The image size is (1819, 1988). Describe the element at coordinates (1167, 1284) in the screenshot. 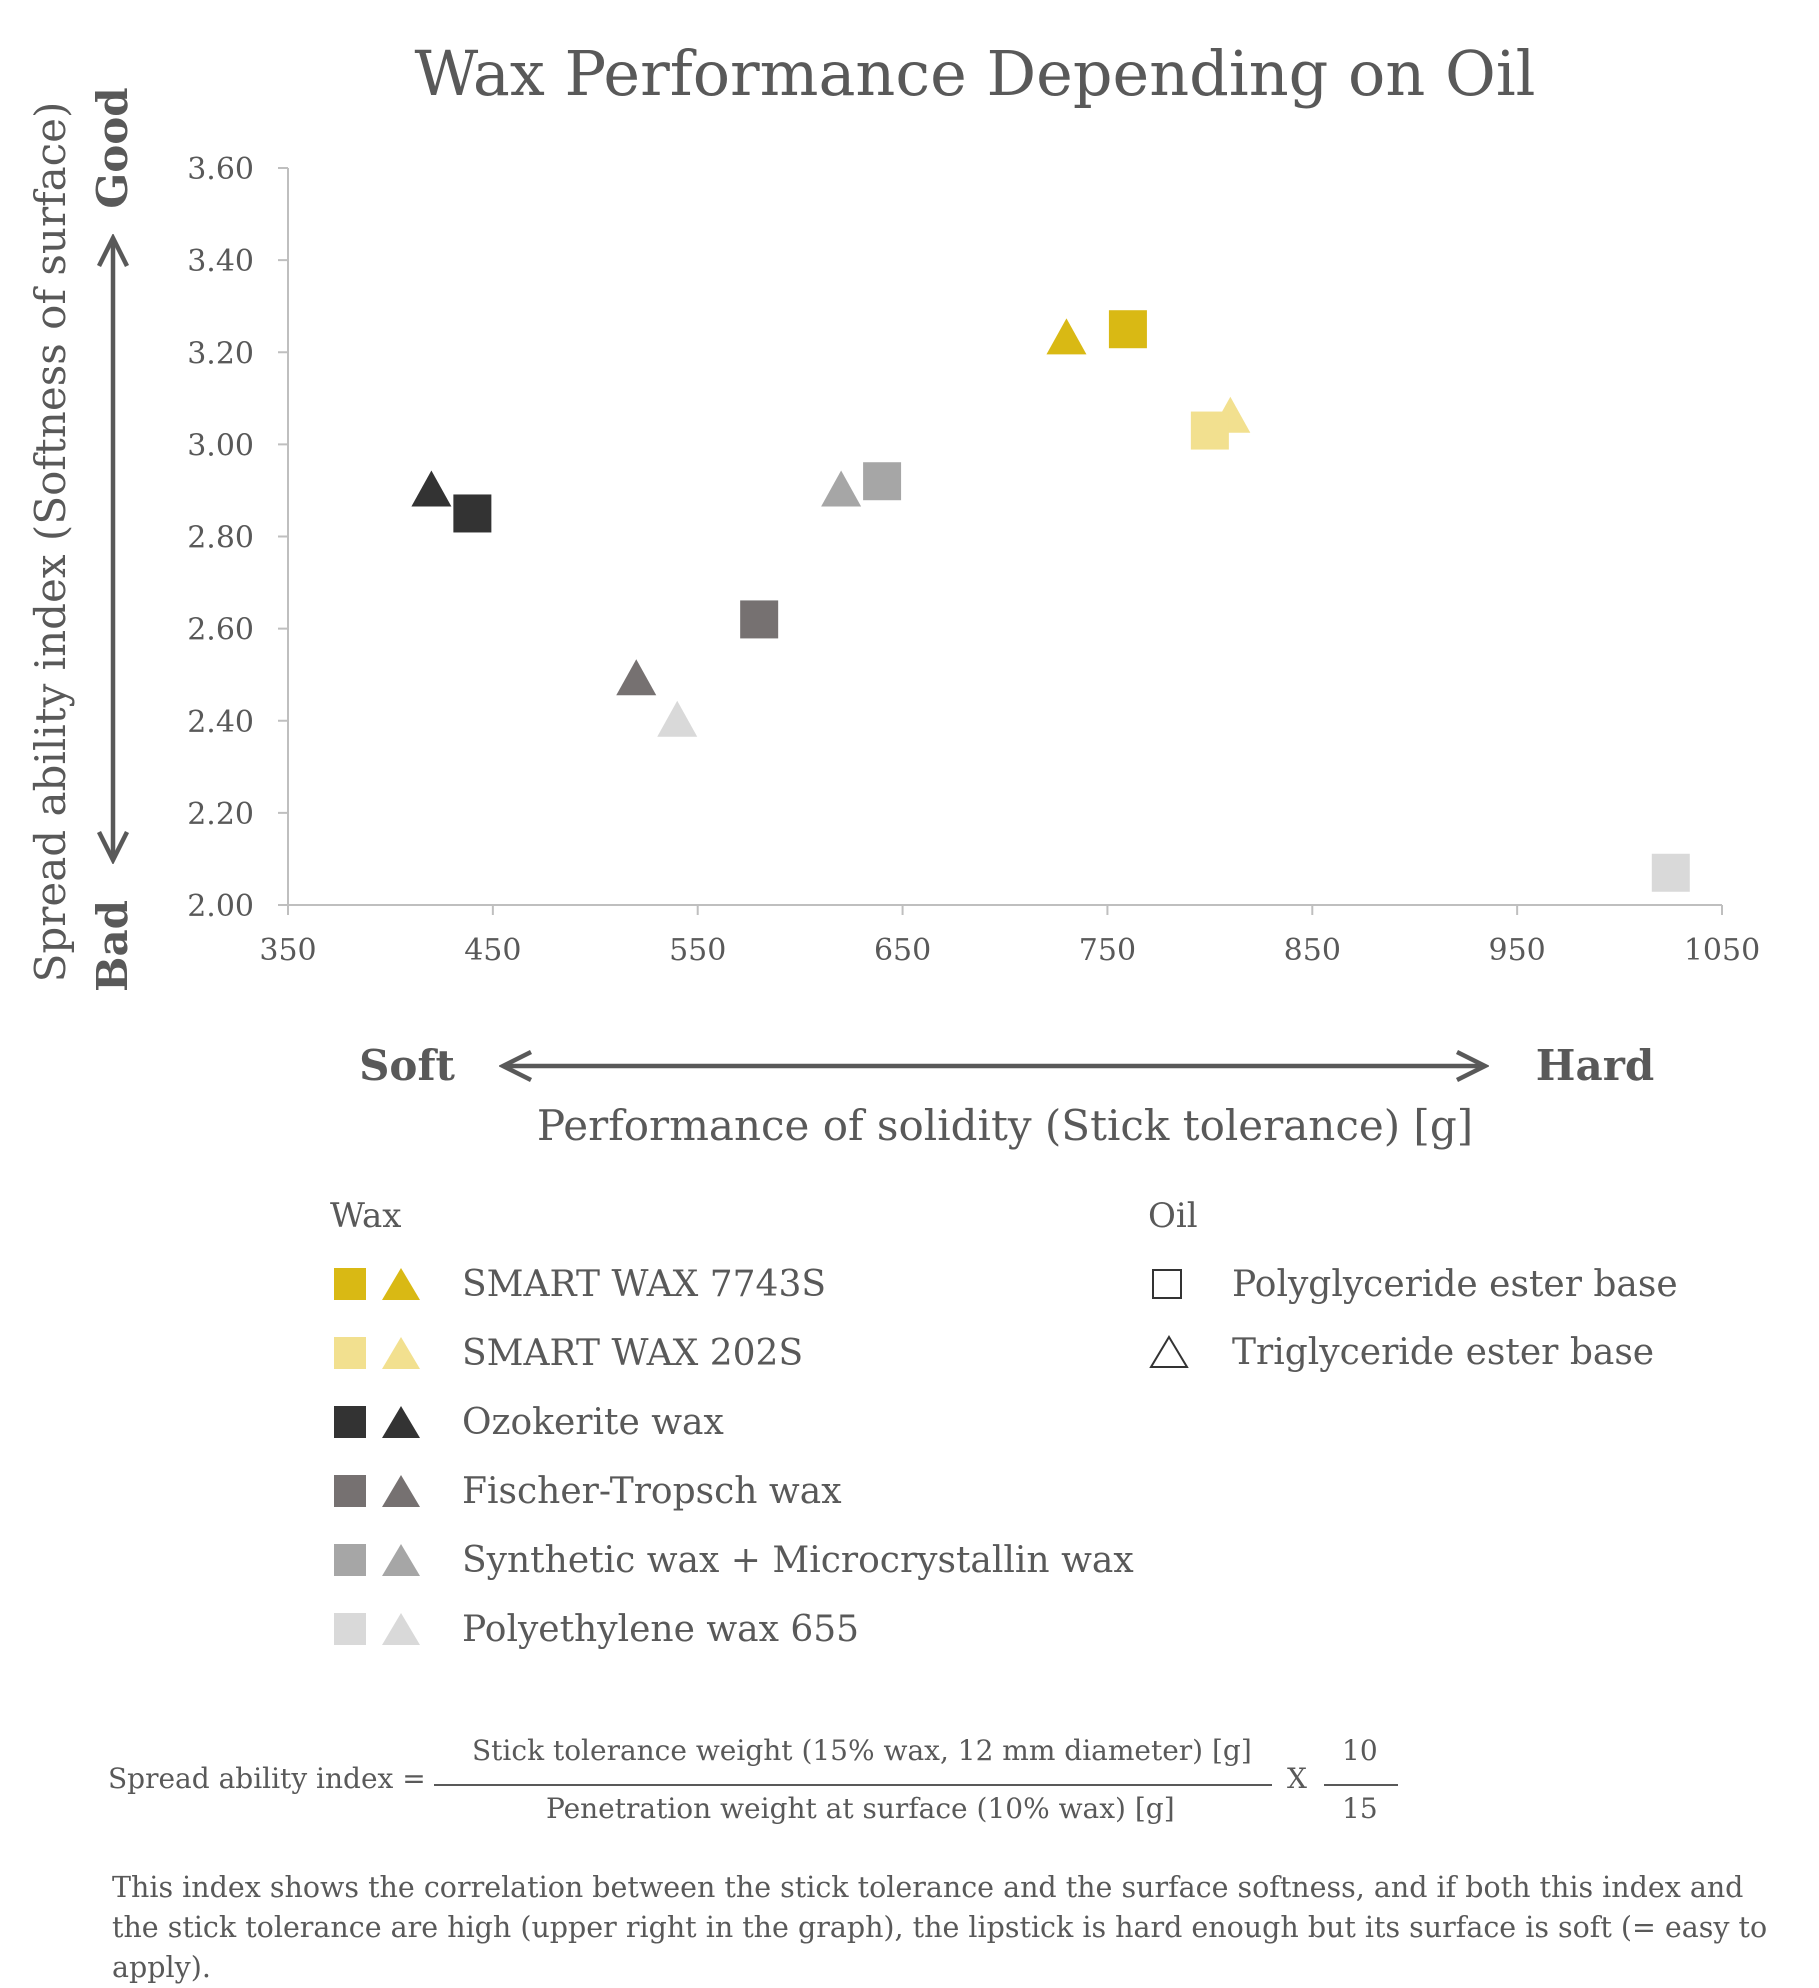

I see `square-outline-icon` at that location.